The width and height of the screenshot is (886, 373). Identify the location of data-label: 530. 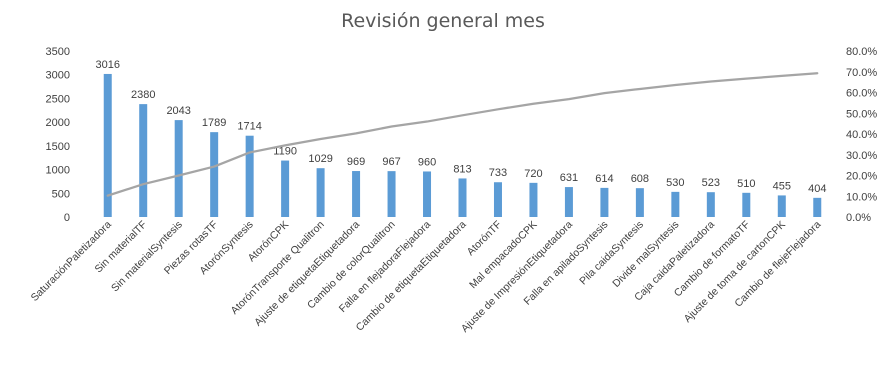
(675, 183).